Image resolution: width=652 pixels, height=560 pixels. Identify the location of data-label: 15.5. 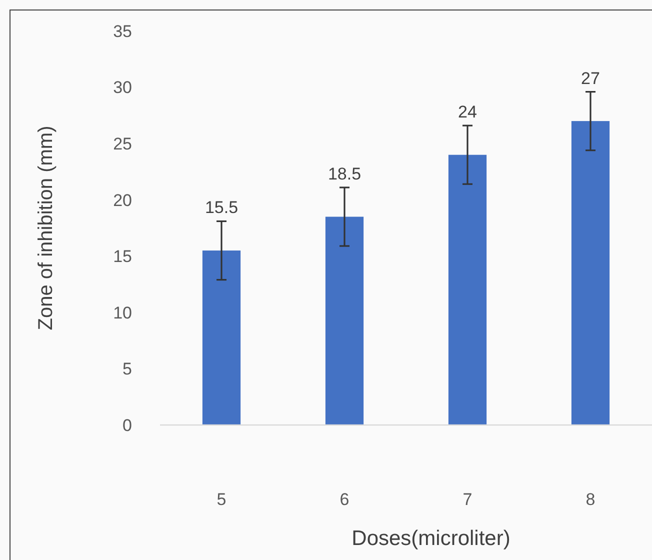
(221, 208).